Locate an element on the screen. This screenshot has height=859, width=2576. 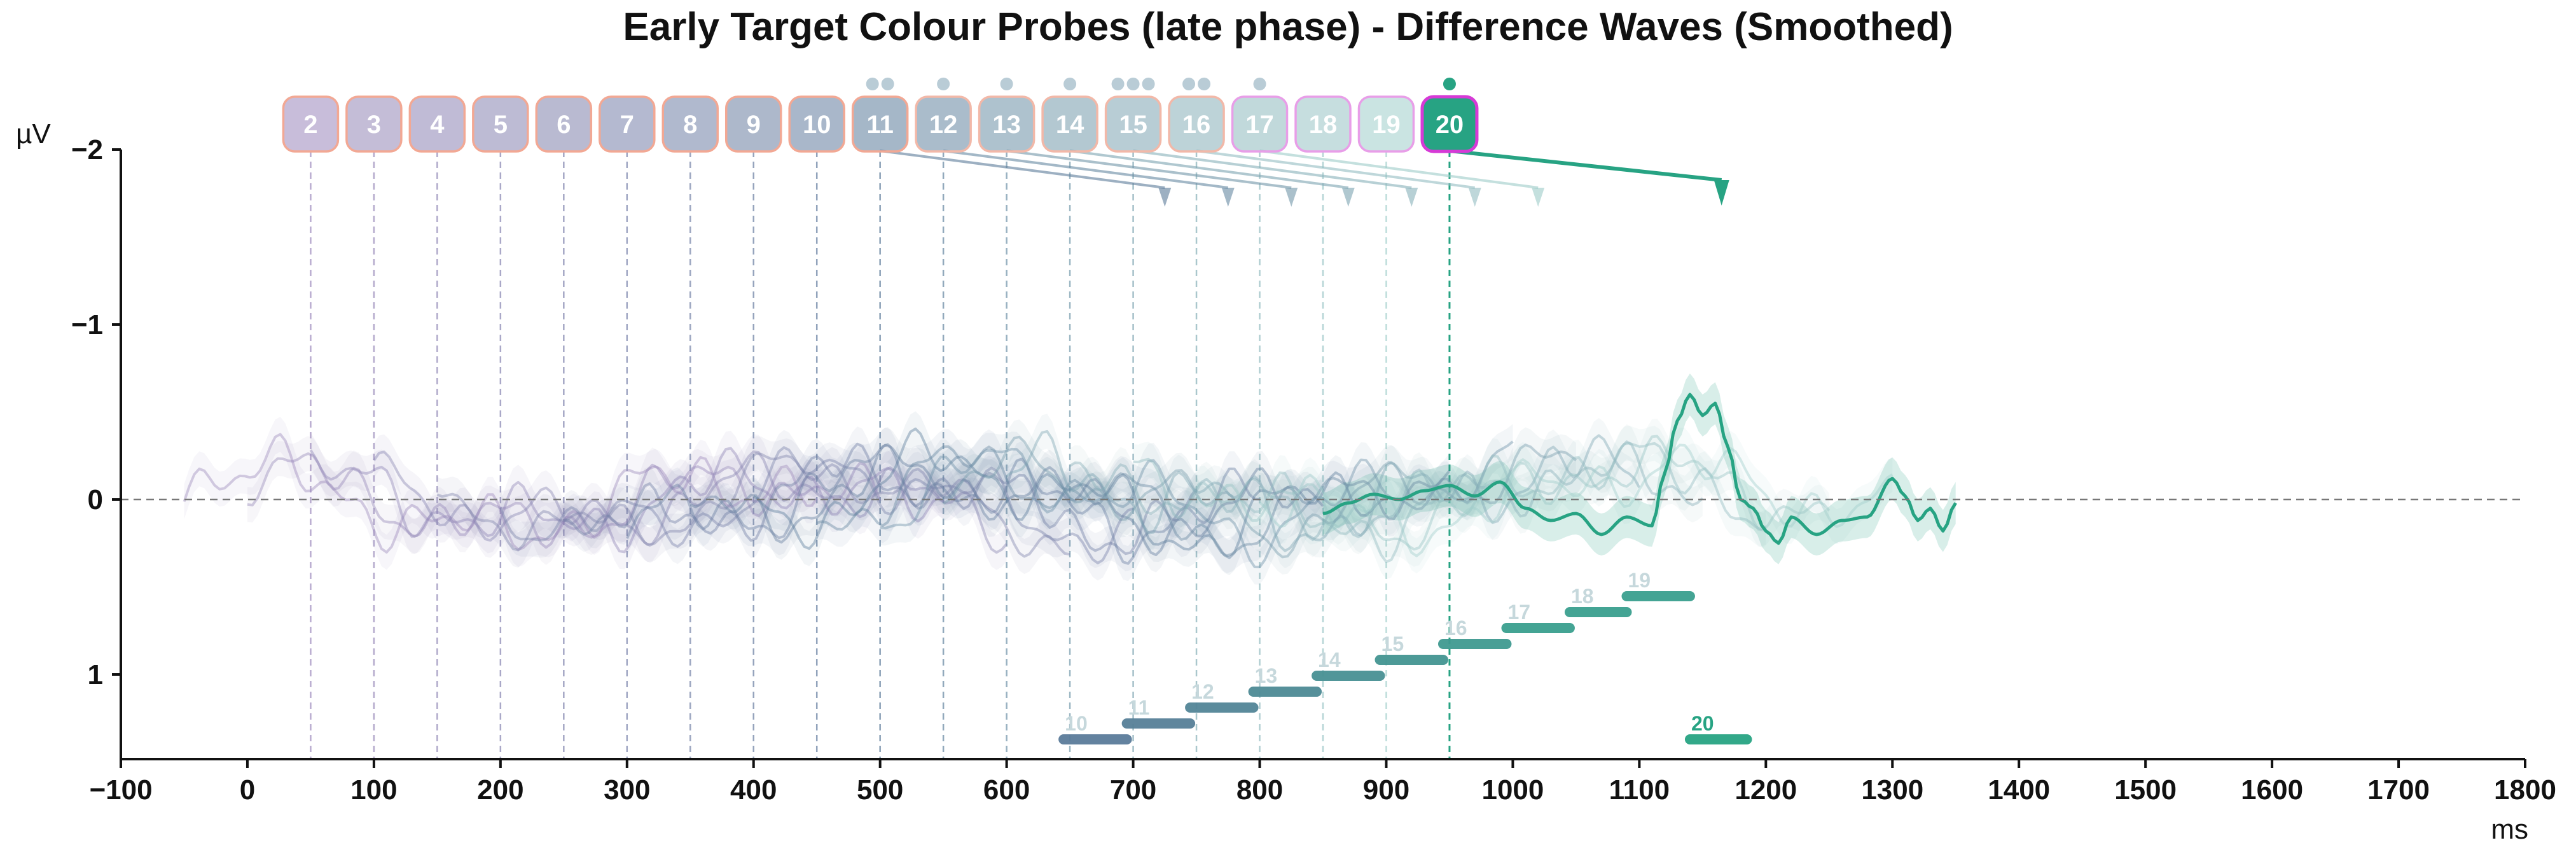
probe-box-2: 2 is located at coordinates (311, 124).